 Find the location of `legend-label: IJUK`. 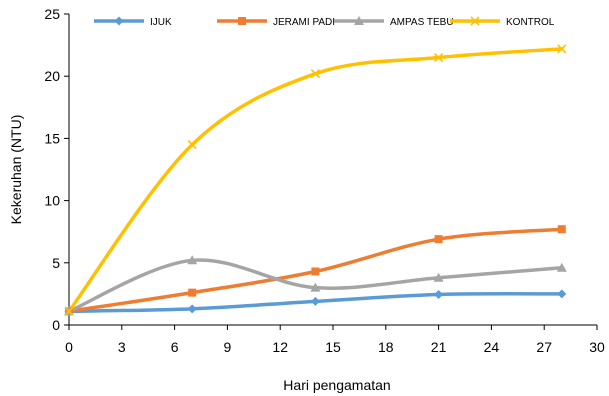

legend-label: IJUK is located at coordinates (161, 22).